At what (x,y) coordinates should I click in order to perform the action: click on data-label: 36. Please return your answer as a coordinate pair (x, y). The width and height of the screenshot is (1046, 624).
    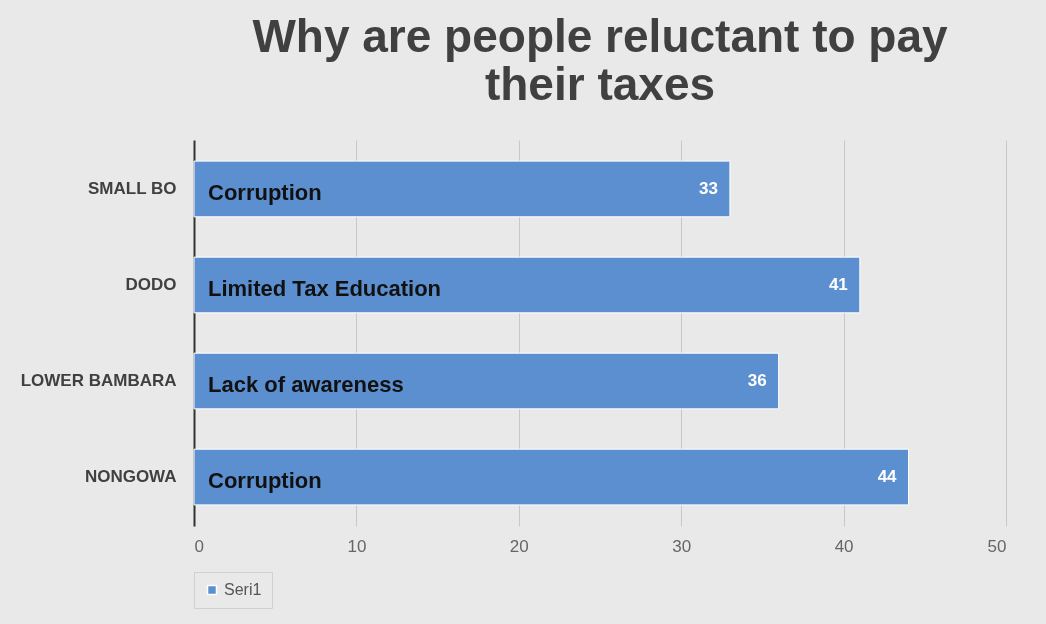
    Looking at the image, I should click on (757, 381).